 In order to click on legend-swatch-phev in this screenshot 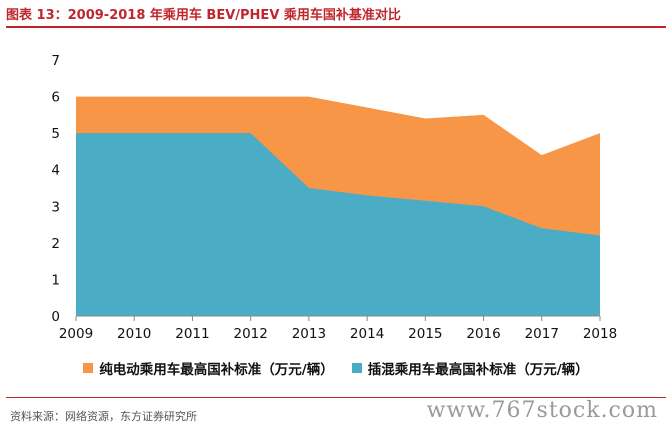, I will do `click(356, 368)`.